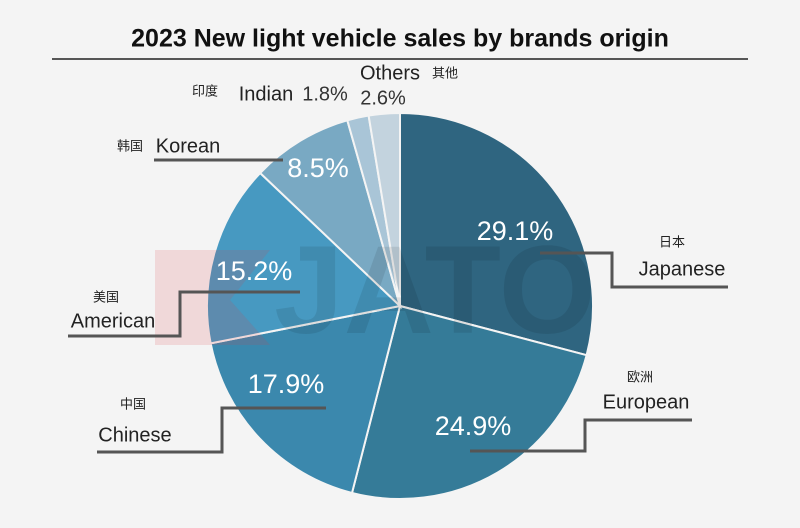 Image resolution: width=800 pixels, height=528 pixels. I want to click on value-label: 1.8%, so click(325, 94).